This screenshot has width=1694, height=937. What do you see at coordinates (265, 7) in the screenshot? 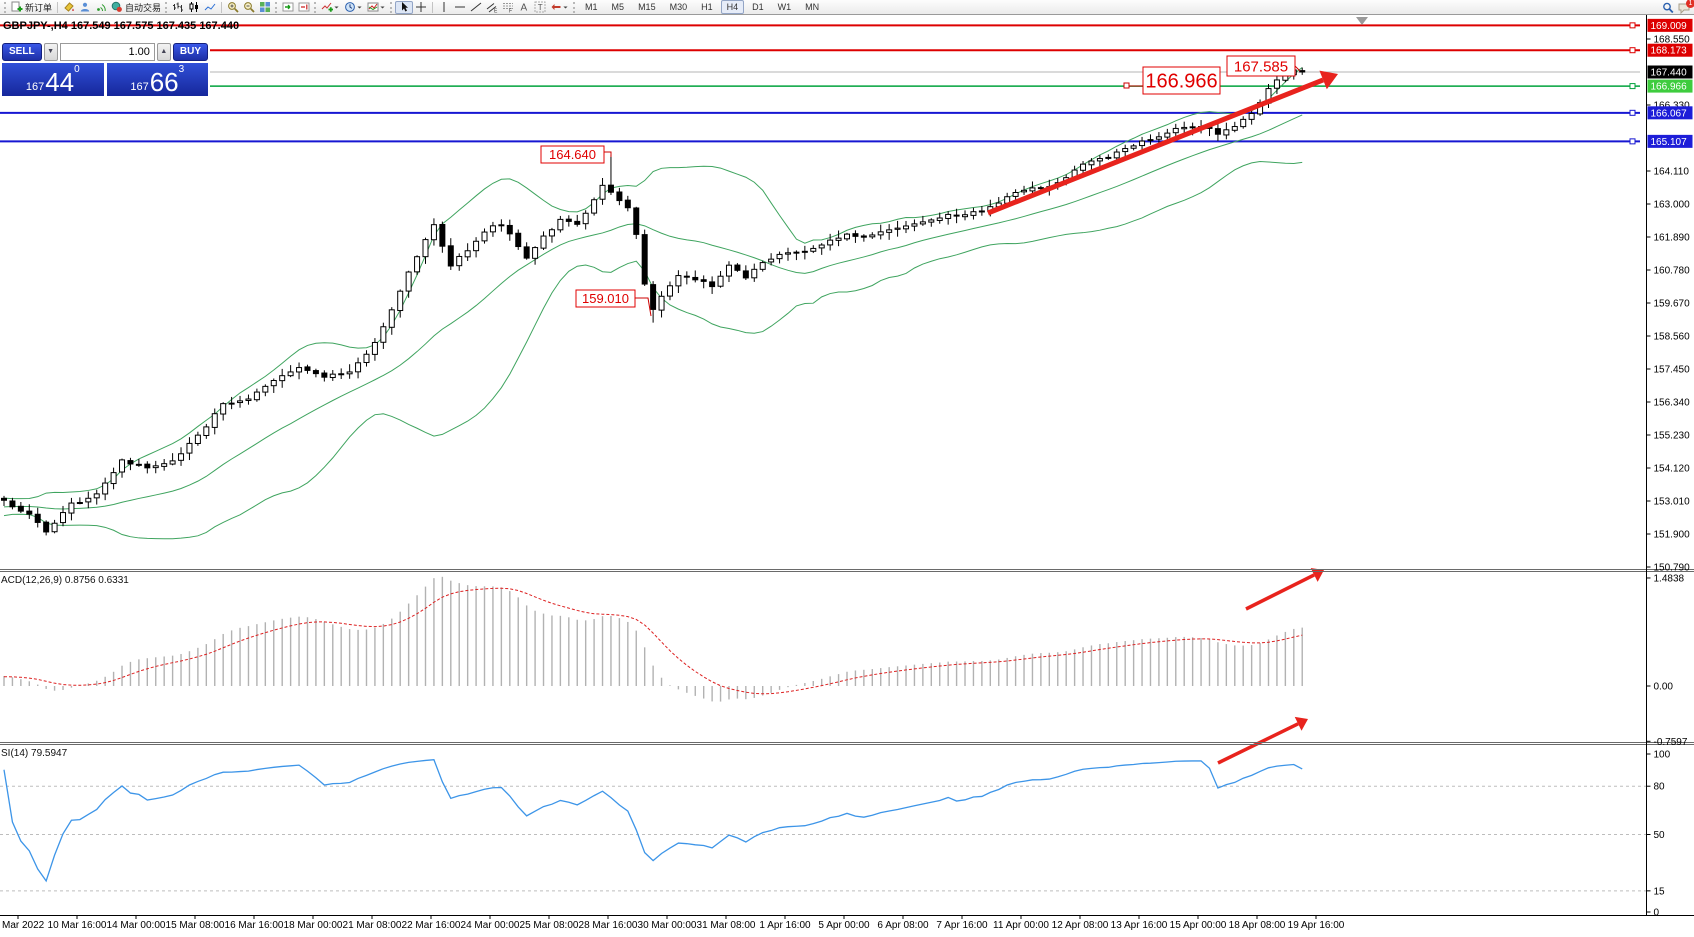
I see `tile-windows-icon` at bounding box center [265, 7].